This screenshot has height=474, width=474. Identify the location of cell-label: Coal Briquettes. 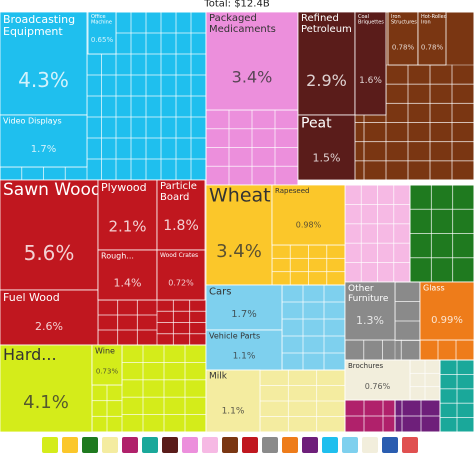
(371, 20).